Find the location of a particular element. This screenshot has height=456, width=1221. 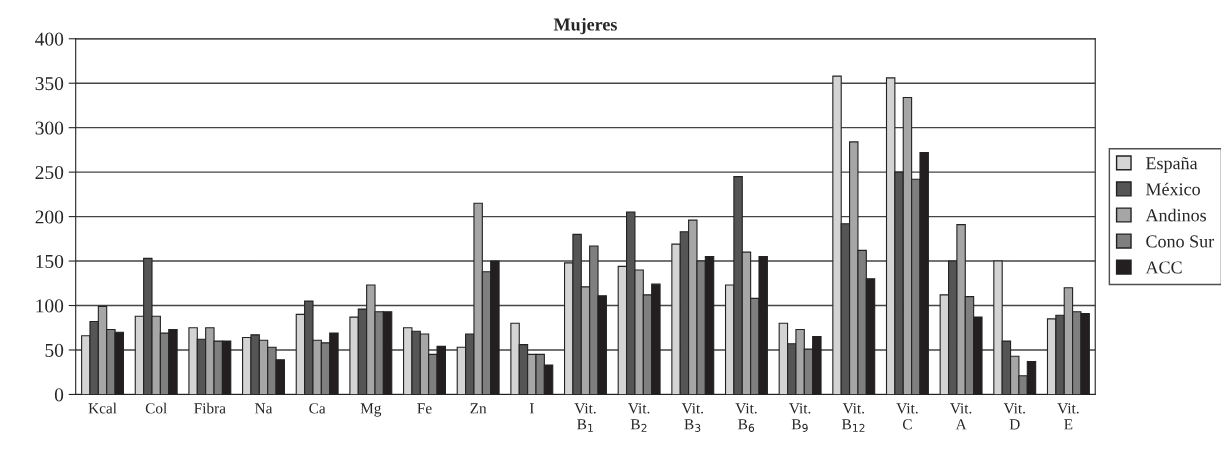

x-tick-label: Vit. B$_{12}$ is located at coordinates (853, 417).